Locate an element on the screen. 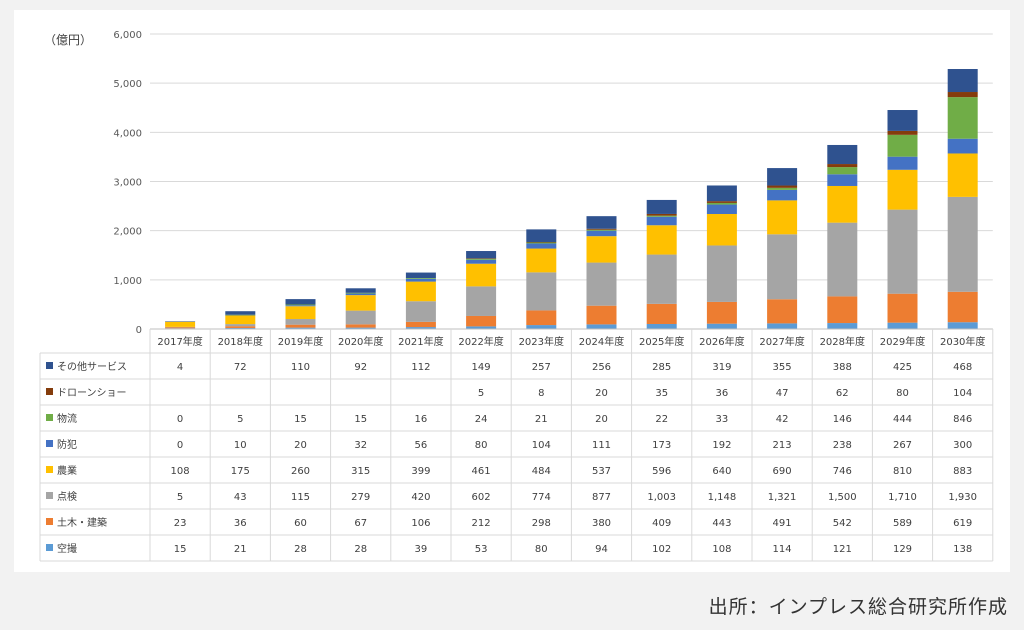  x-category-label: 2017年度 is located at coordinates (179, 341).